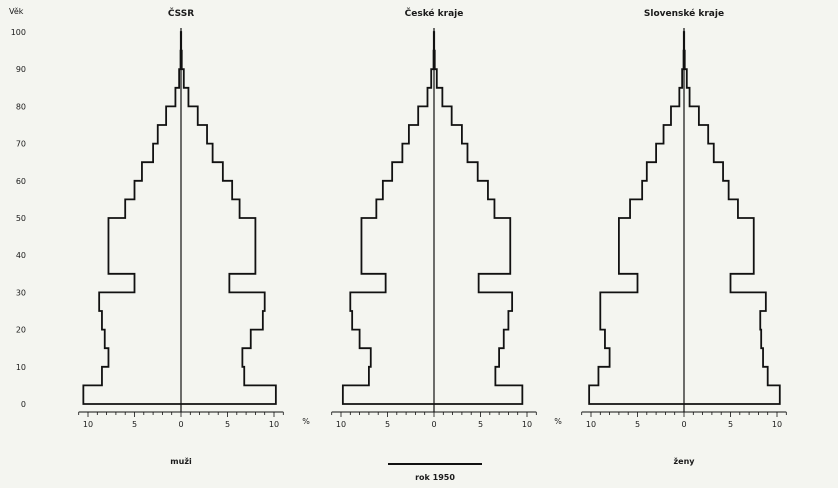  What do you see at coordinates (684, 13) in the screenshot?
I see `panel-title: Slovenské kraje` at bounding box center [684, 13].